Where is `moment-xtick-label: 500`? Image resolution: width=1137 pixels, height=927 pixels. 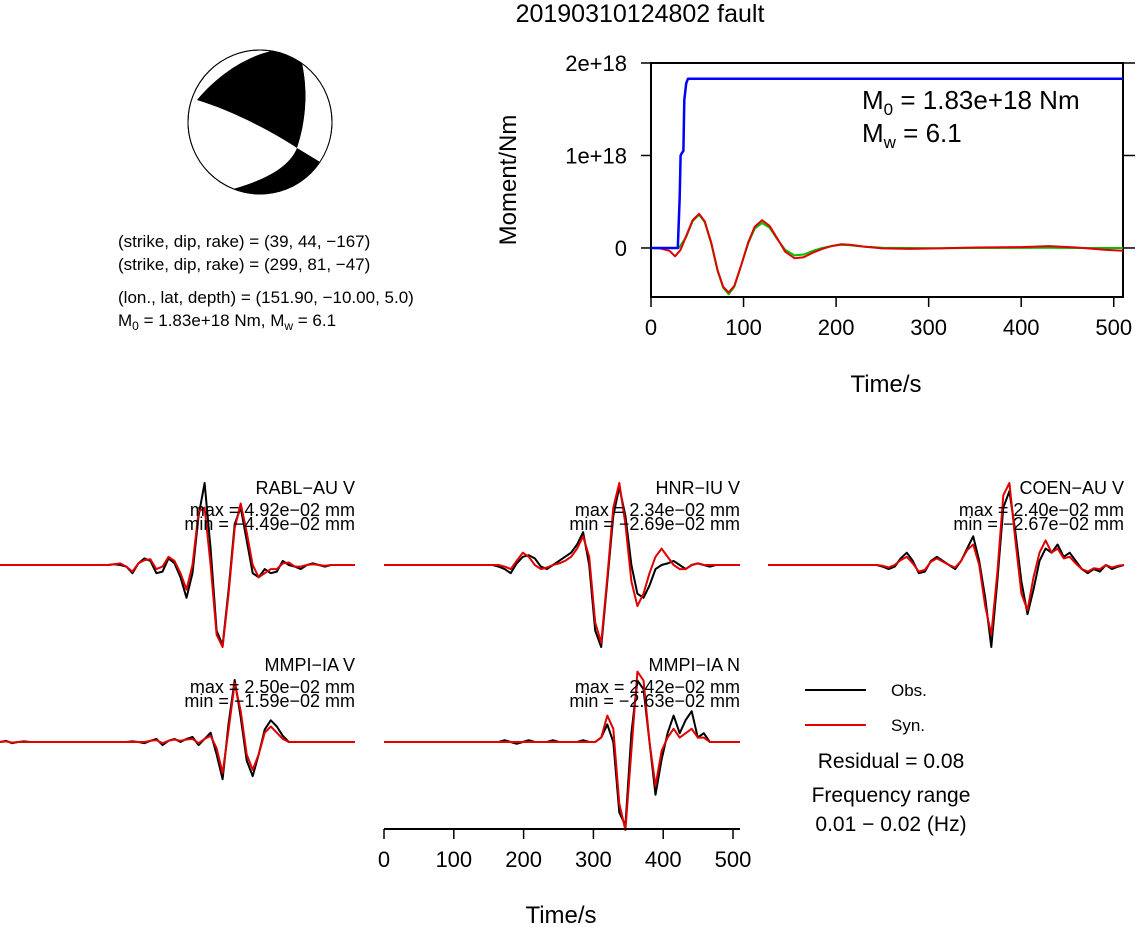
moment-xtick-label: 500 is located at coordinates (1113, 327).